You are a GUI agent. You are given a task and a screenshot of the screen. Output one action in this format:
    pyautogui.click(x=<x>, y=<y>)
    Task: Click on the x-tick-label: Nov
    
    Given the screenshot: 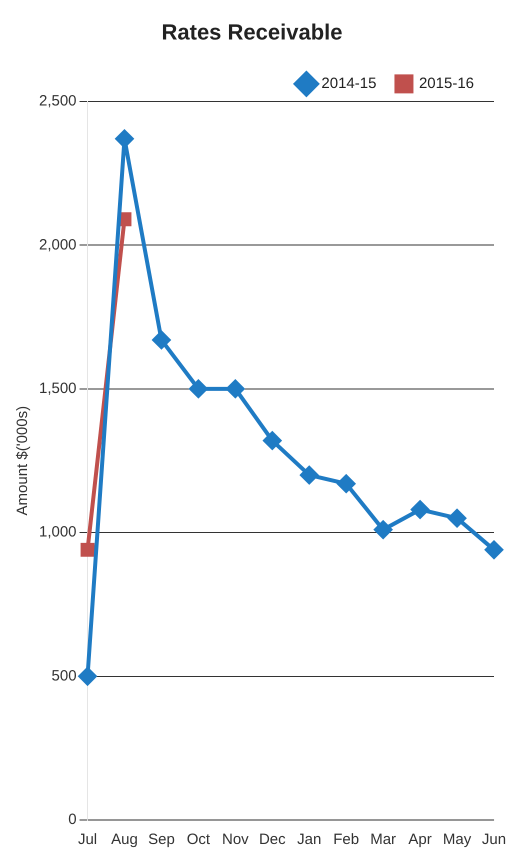 What is the action you would take?
    pyautogui.click(x=236, y=839)
    